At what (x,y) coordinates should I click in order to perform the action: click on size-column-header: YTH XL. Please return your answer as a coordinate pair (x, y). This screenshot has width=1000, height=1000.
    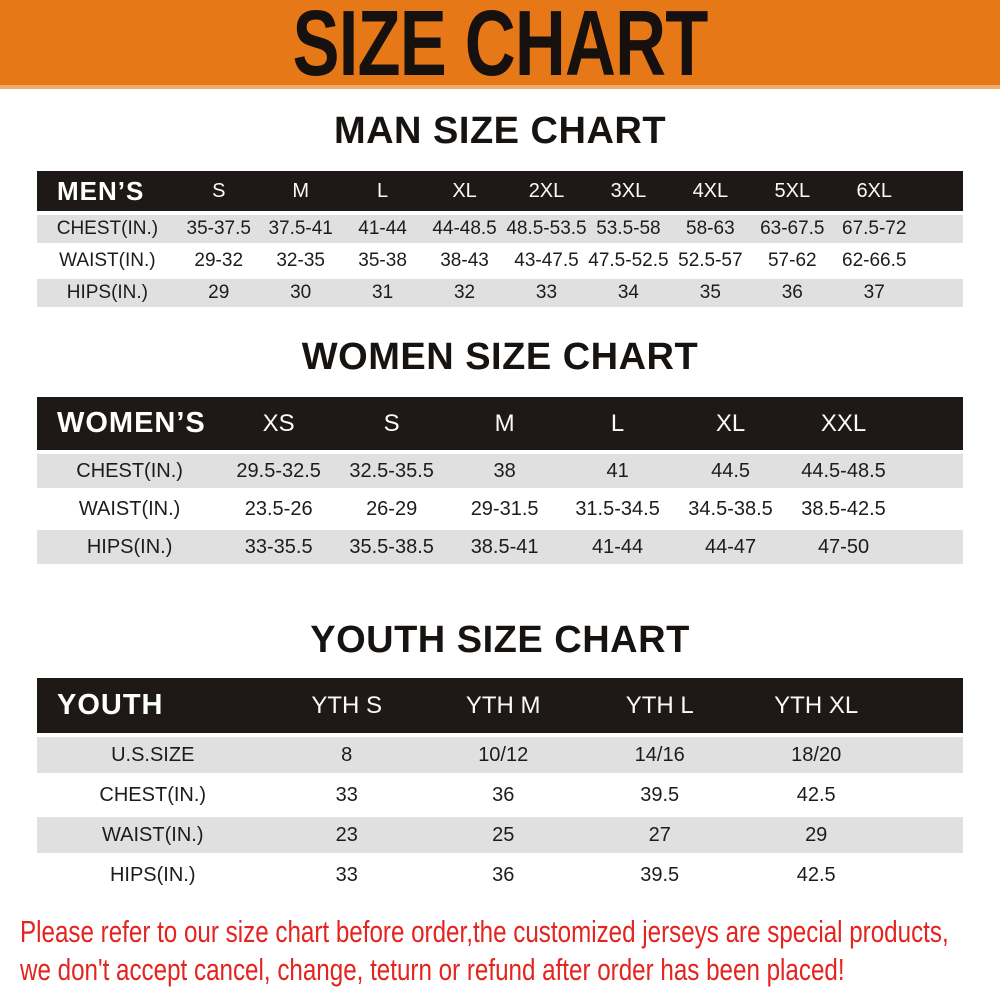
    Looking at the image, I should click on (816, 705).